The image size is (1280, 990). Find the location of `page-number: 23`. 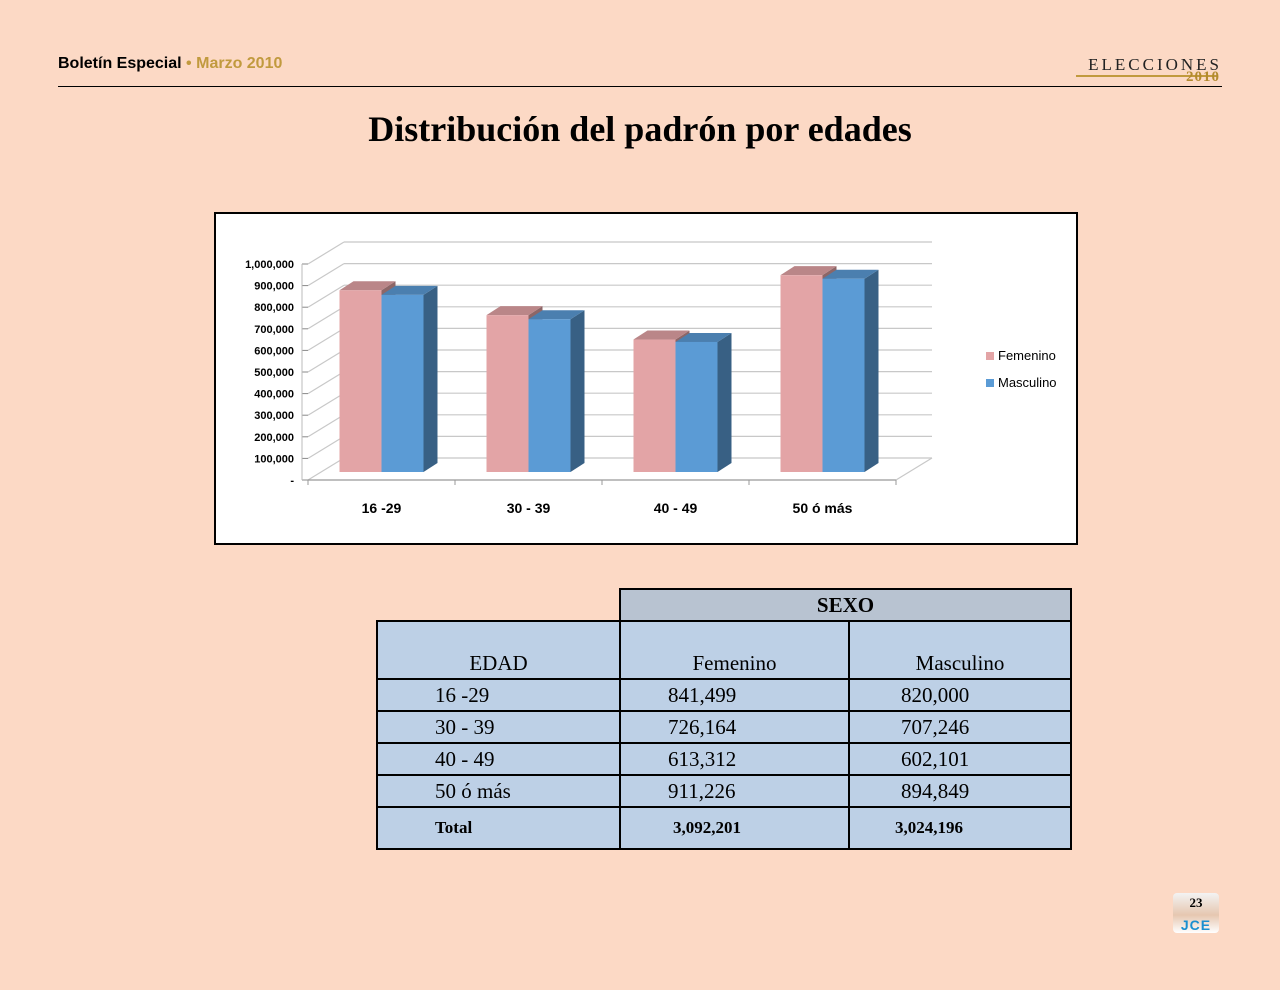

page-number: 23 is located at coordinates (1196, 902).